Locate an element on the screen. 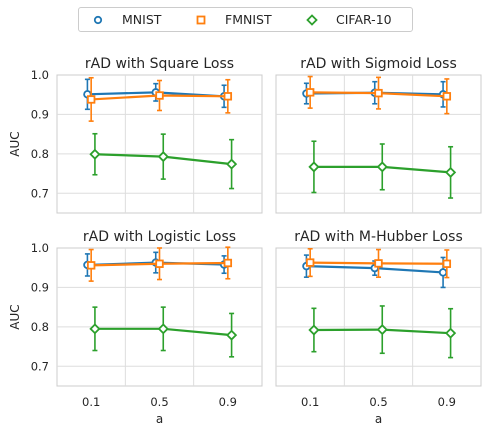 The width and height of the screenshot is (490, 435). square-marker-icon is located at coordinates (201, 20).